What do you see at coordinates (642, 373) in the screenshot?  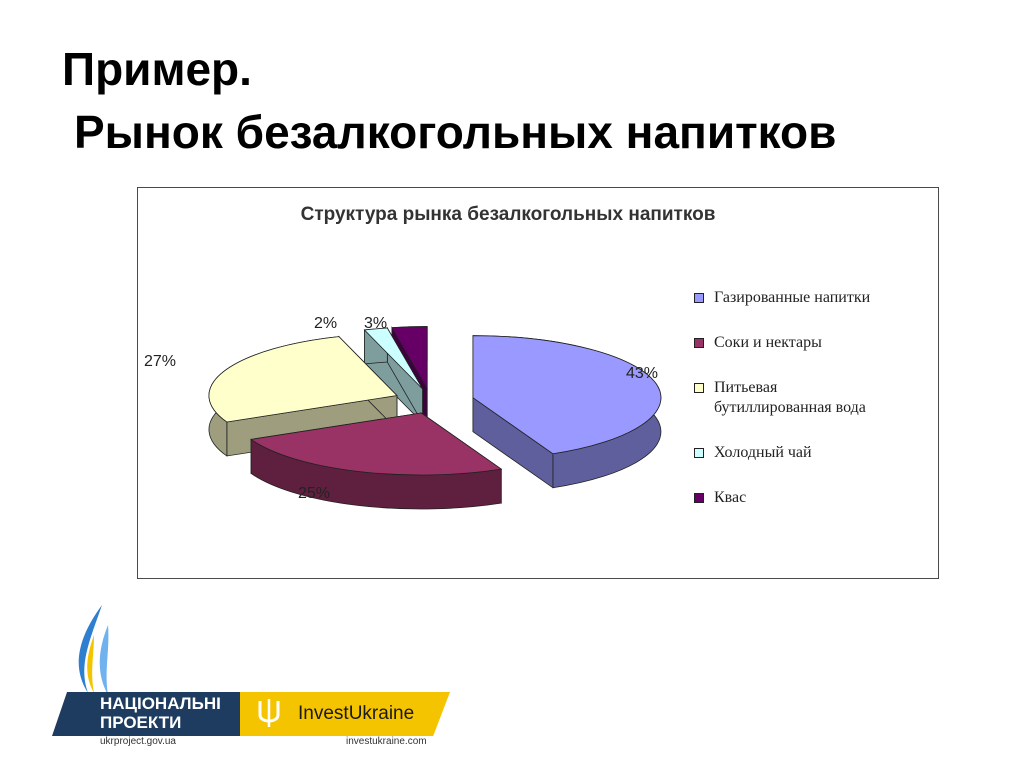 I see `pie-label-0: 43%` at bounding box center [642, 373].